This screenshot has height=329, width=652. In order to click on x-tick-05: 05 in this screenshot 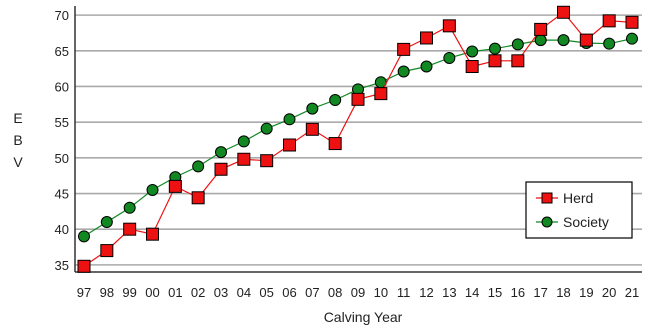, I will do `click(266, 292)`.